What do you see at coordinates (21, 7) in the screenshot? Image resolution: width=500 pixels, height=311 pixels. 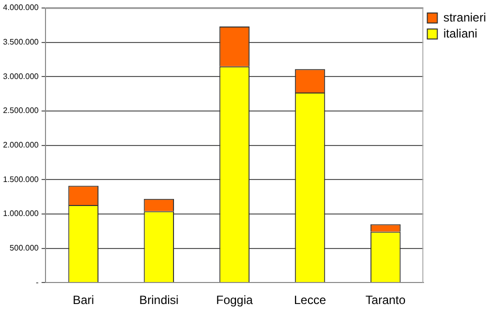 I see `y-tick-label: 4.000.000` at bounding box center [21, 7].